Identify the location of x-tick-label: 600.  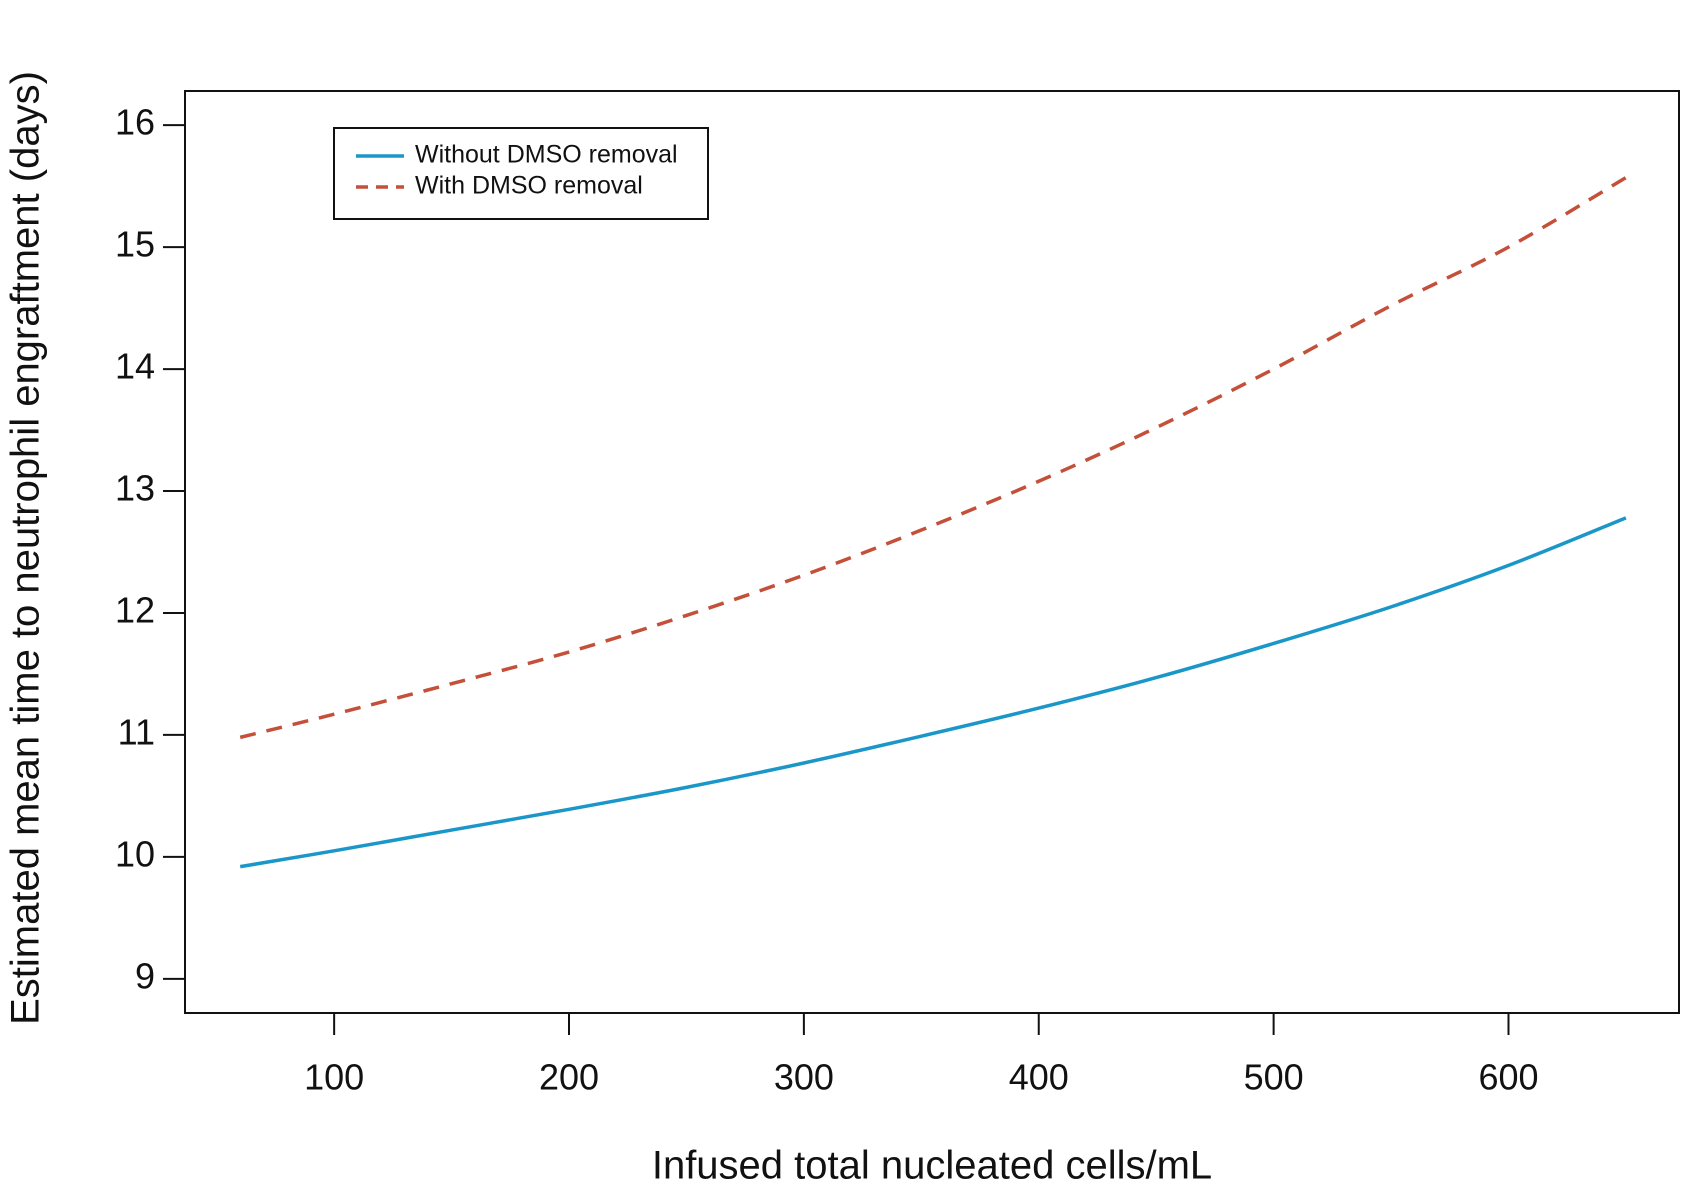
(1508, 1077).